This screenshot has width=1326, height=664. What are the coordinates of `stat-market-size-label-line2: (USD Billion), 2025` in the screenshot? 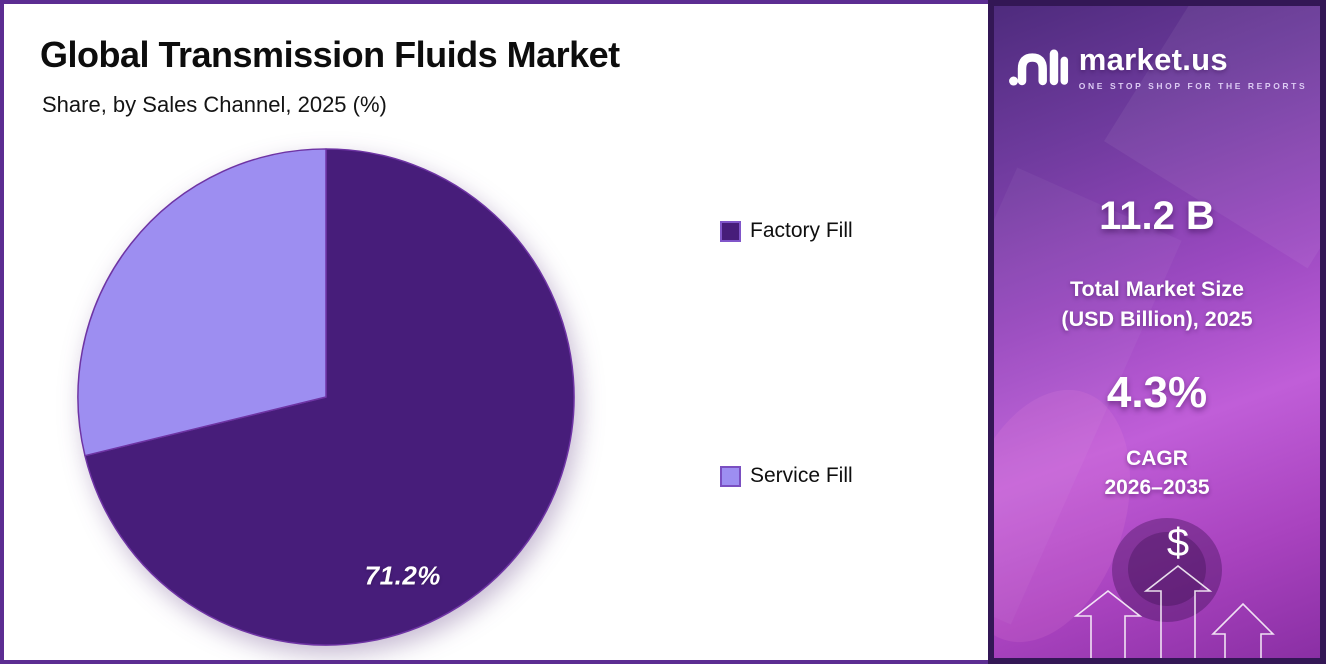 It's located at (1157, 319).